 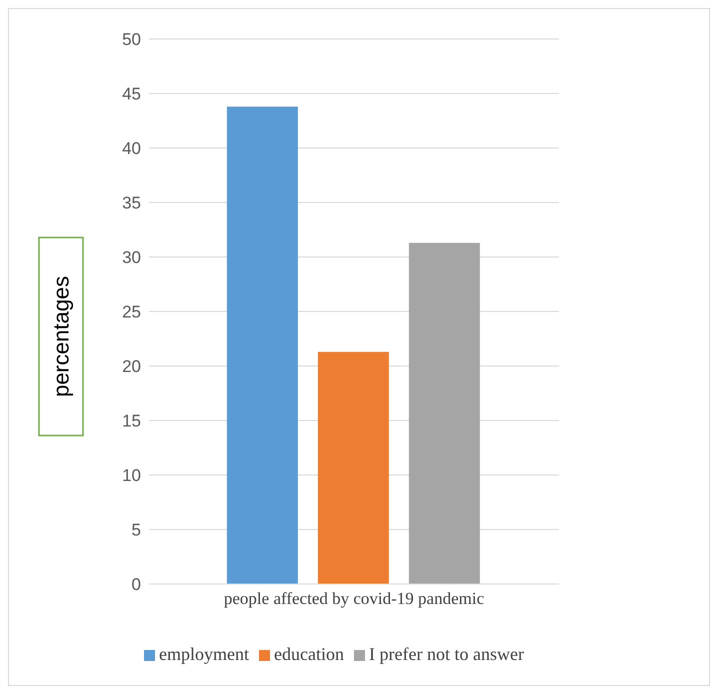 What do you see at coordinates (136, 530) in the screenshot?
I see `y-tick-label: 5` at bounding box center [136, 530].